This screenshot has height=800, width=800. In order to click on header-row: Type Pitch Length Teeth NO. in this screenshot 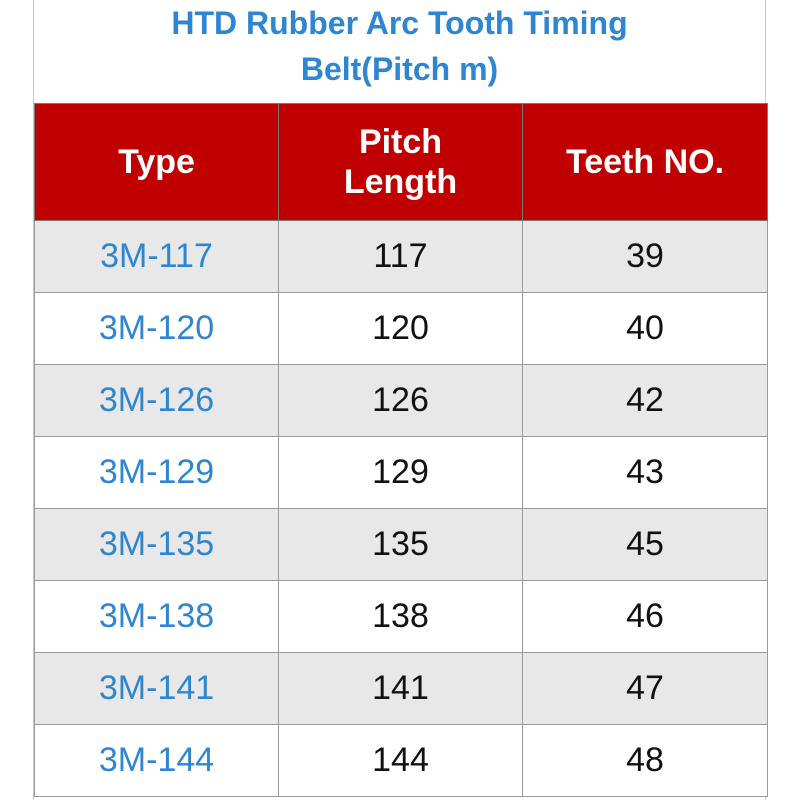, I will do `click(401, 162)`.